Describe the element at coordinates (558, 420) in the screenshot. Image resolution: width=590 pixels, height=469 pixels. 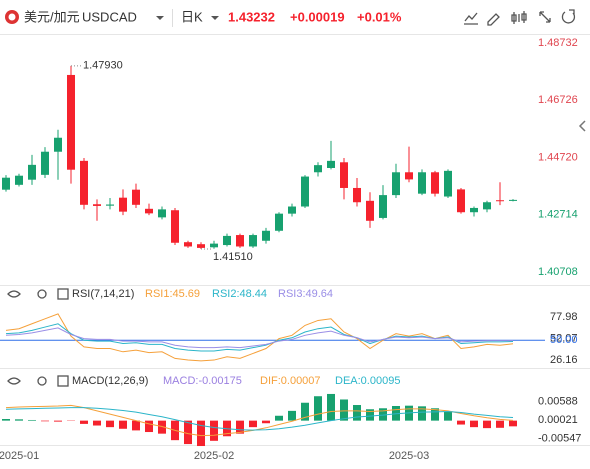
I see `macd-tick-label: 0.00021` at that location.